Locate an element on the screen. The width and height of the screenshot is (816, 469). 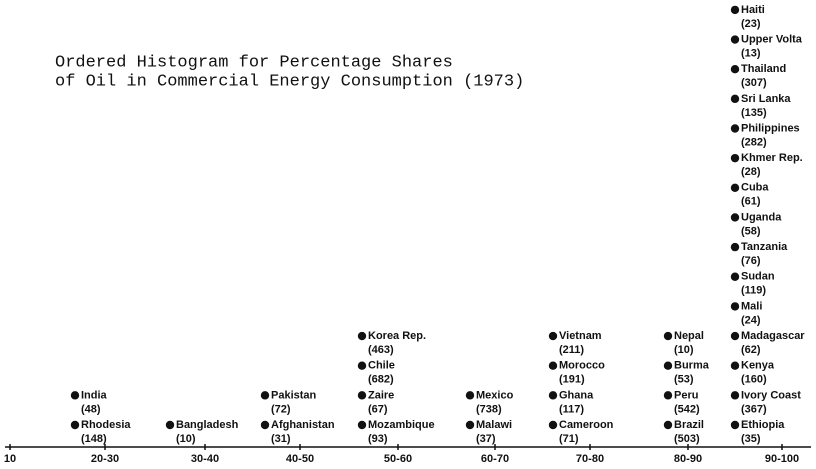
country-name: Sri Lanka is located at coordinates (766, 99).